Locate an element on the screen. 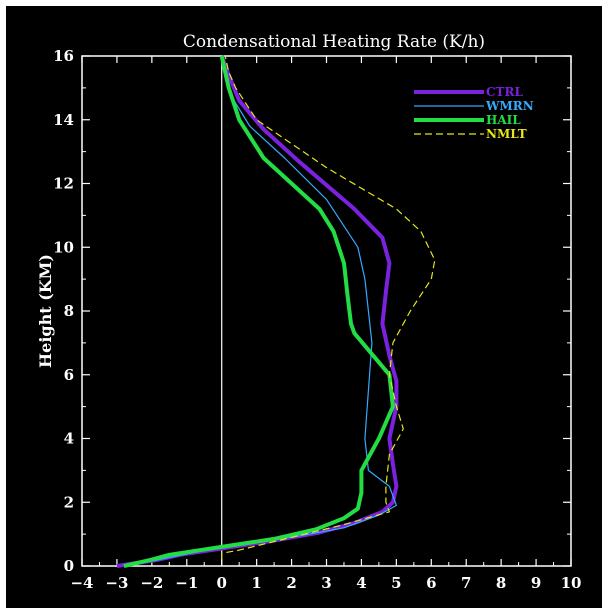 This screenshot has height=614, width=608. x-tick-label: 5 is located at coordinates (396, 583).